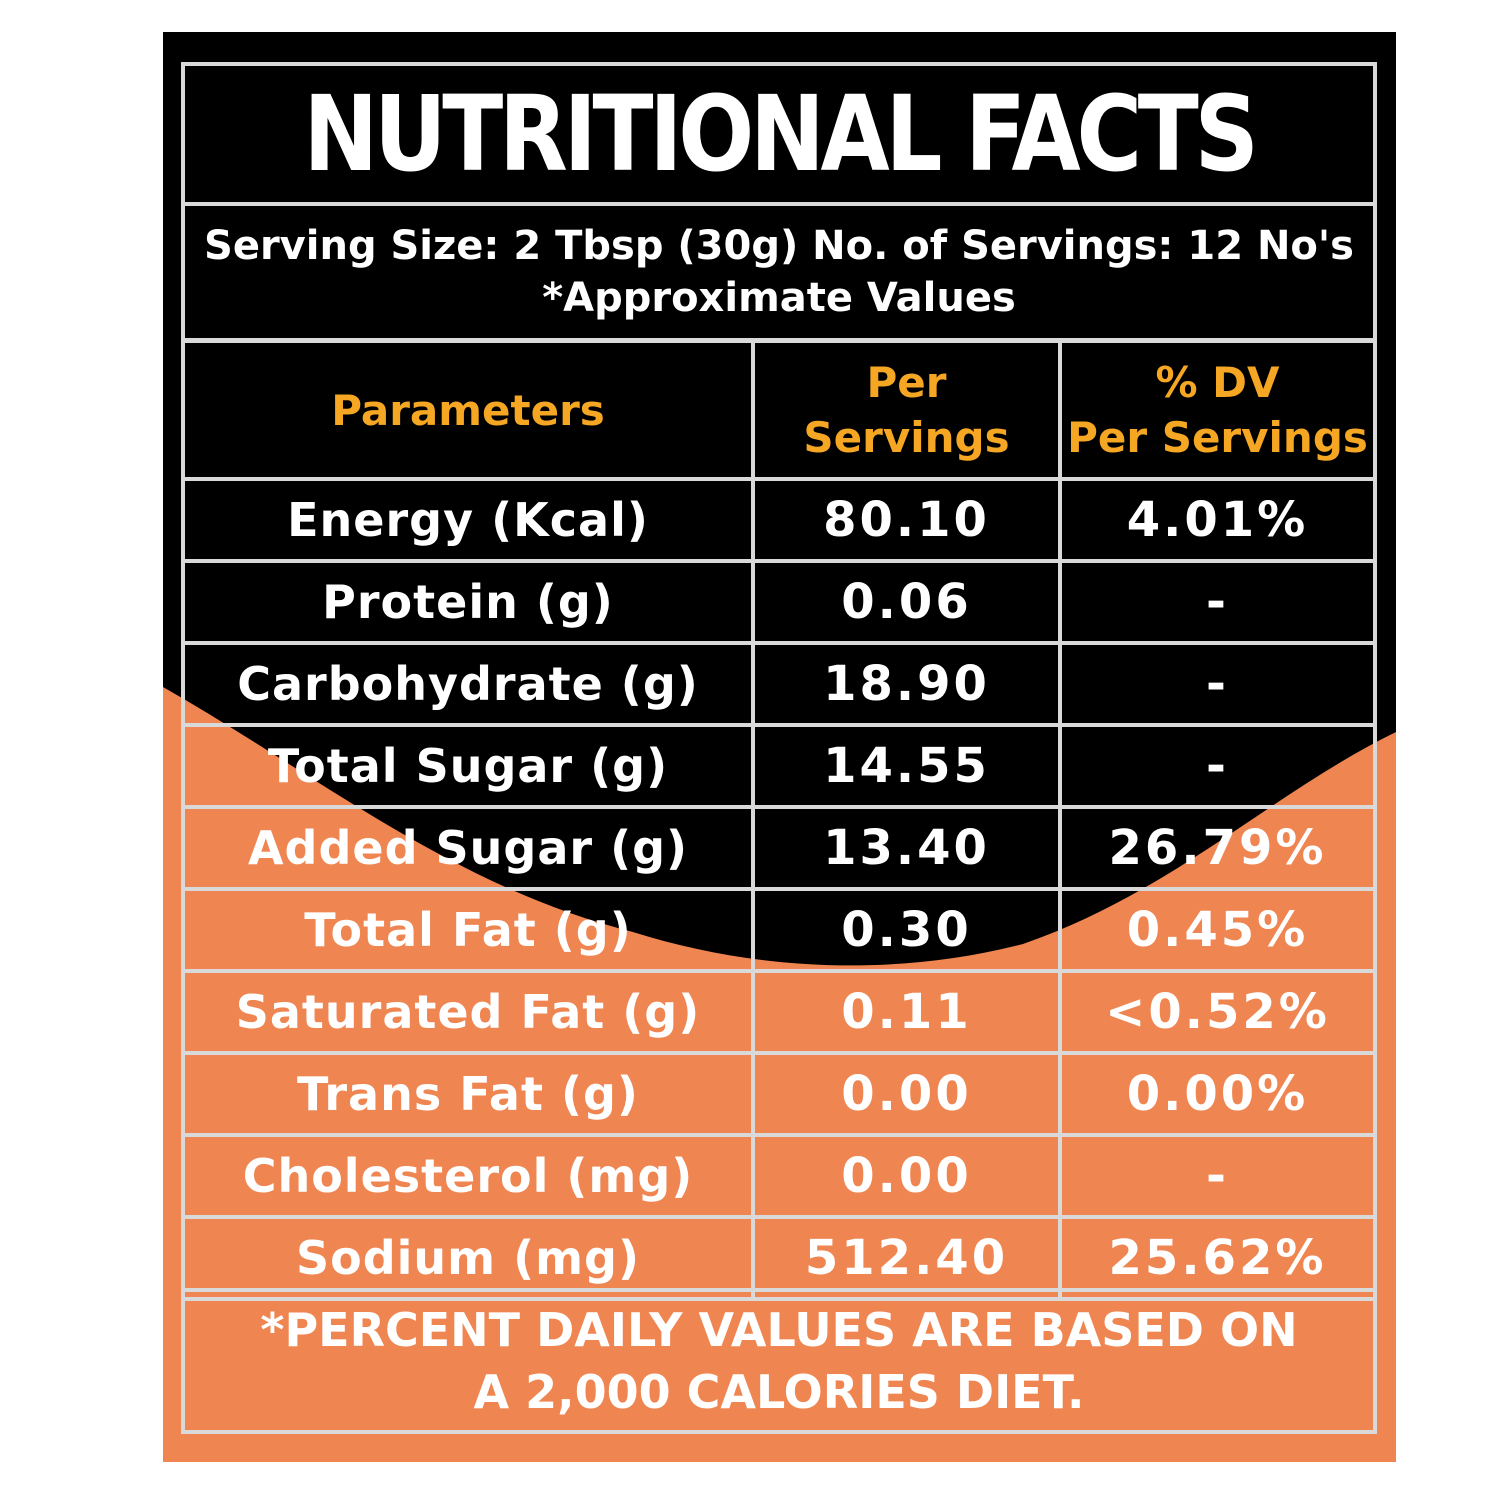 Image resolution: width=1500 pixels, height=1500 pixels. What do you see at coordinates (779, 1392) in the screenshot?
I see `footnote-line2: A 2,000 CALORIES DIET.` at bounding box center [779, 1392].